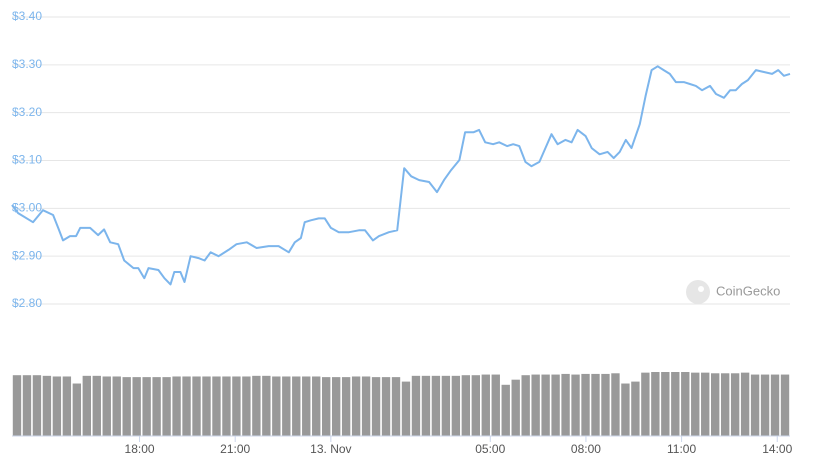 Image resolution: width=819 pixels, height=471 pixels. I want to click on y-tick-label: $3.40, so click(27, 16).